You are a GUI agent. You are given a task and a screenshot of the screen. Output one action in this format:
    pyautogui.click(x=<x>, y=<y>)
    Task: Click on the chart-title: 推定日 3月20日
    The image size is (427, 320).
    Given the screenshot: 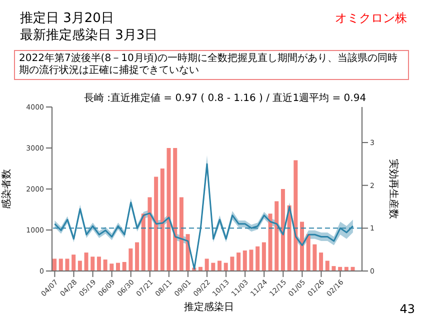 What is the action you would take?
    pyautogui.click(x=67, y=18)
    